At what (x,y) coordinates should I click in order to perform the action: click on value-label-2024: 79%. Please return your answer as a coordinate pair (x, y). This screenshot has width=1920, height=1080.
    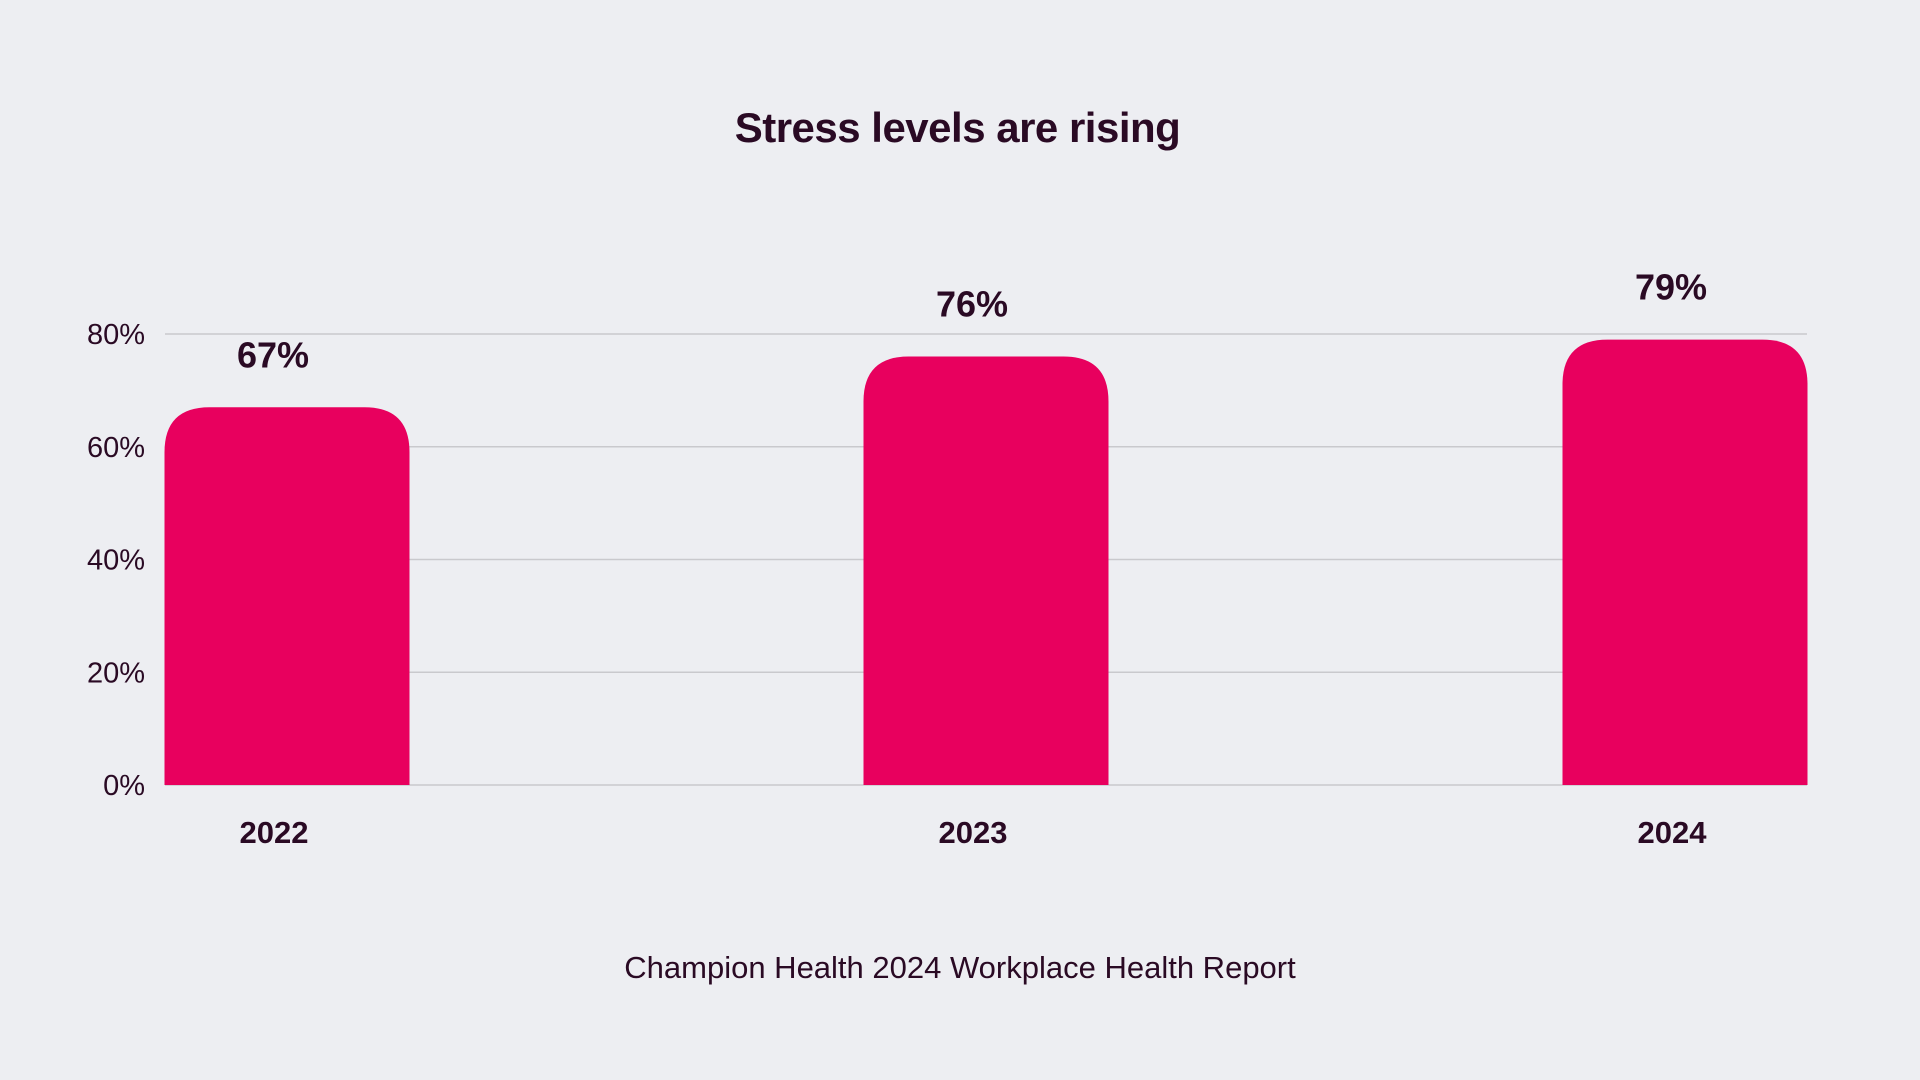
    Looking at the image, I should click on (1671, 287).